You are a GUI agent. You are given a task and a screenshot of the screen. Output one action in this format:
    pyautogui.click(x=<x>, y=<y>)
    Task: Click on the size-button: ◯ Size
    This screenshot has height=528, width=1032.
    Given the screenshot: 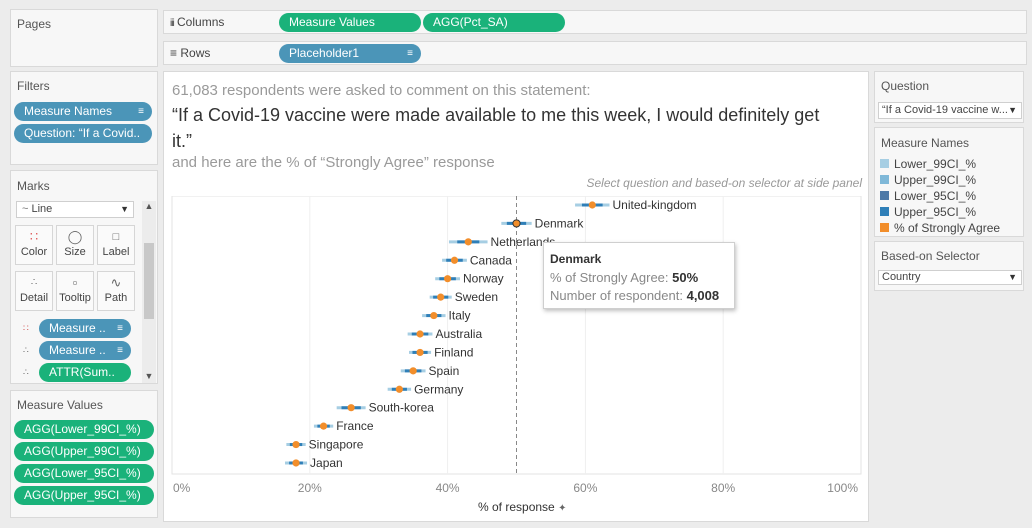 What is the action you would take?
    pyautogui.click(x=75, y=245)
    